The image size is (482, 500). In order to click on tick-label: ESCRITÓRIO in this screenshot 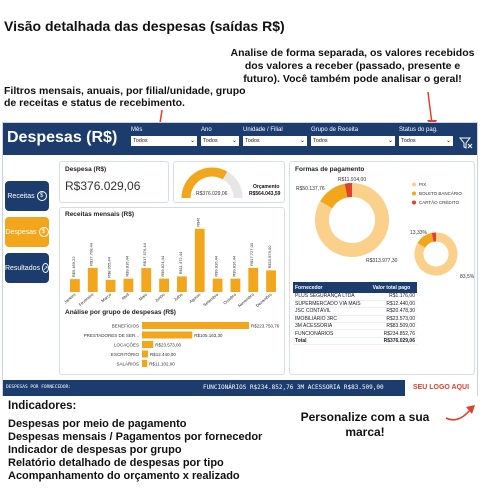, I will do `click(125, 354)`.